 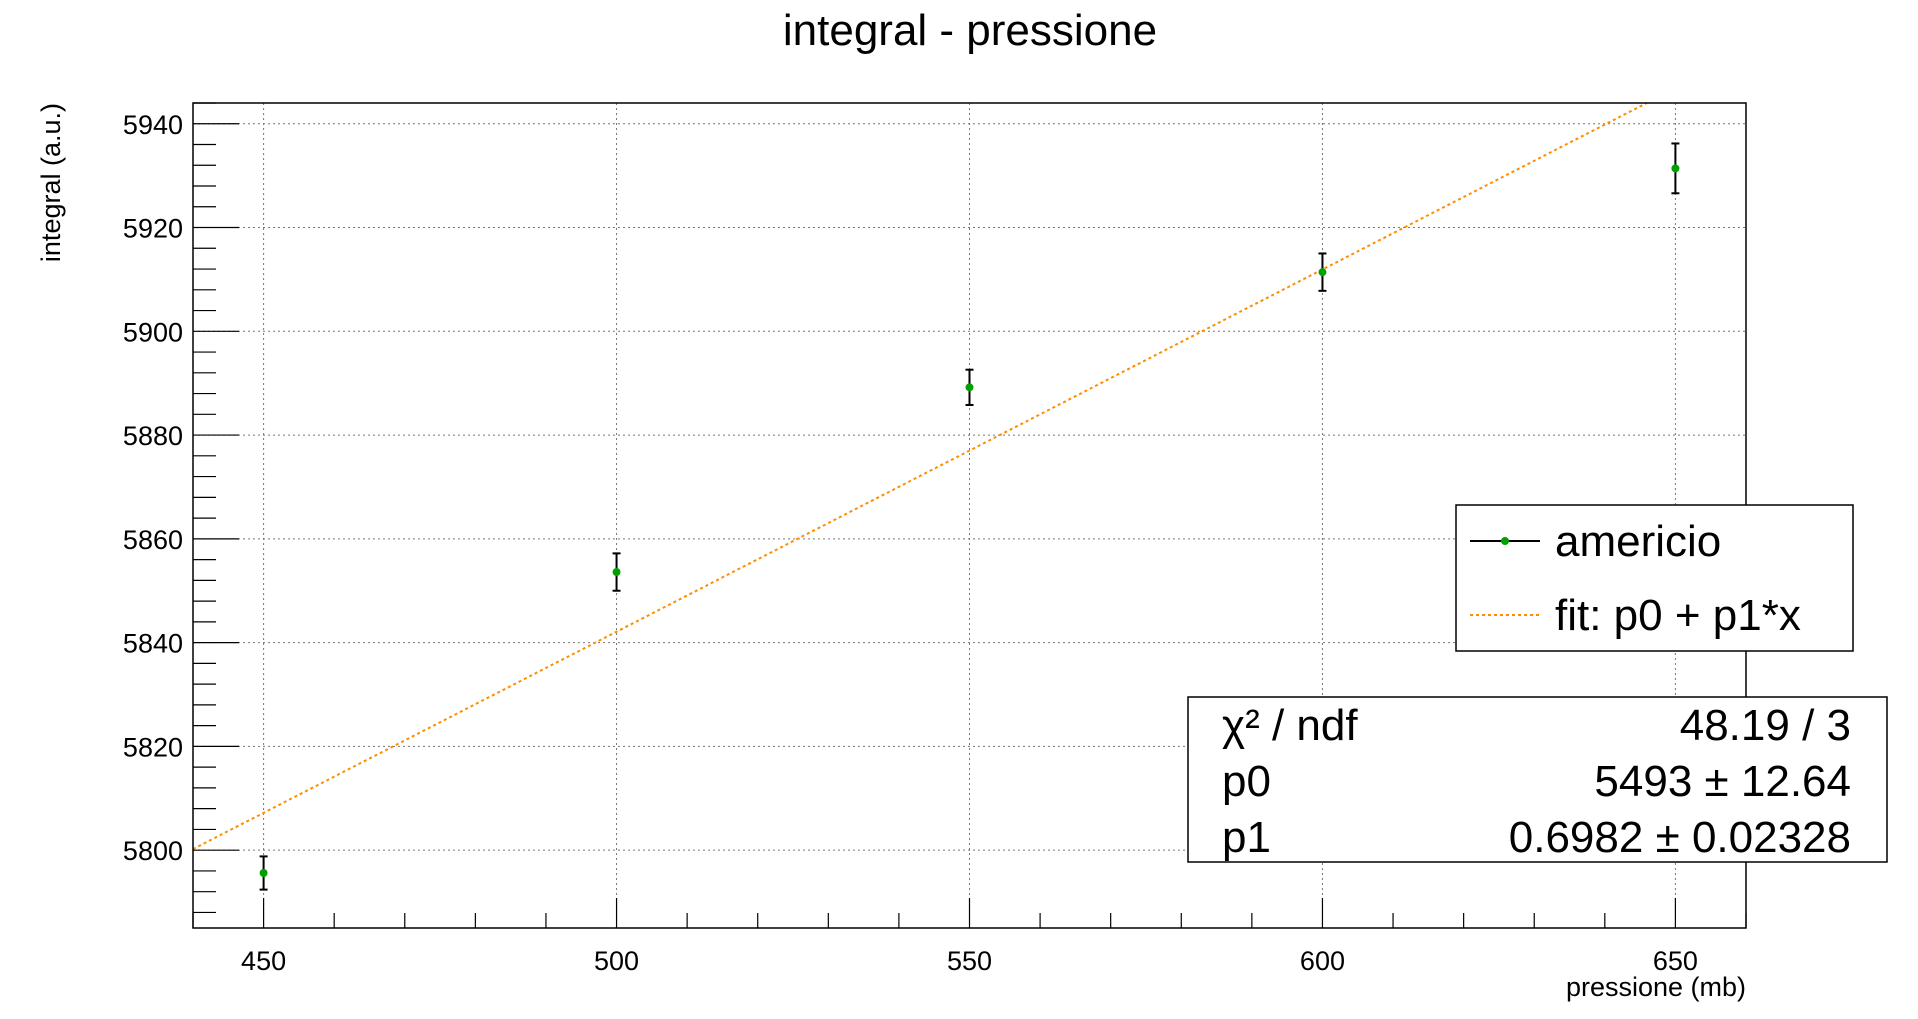 I want to click on y-tick-label: 5920, so click(x=153, y=229).